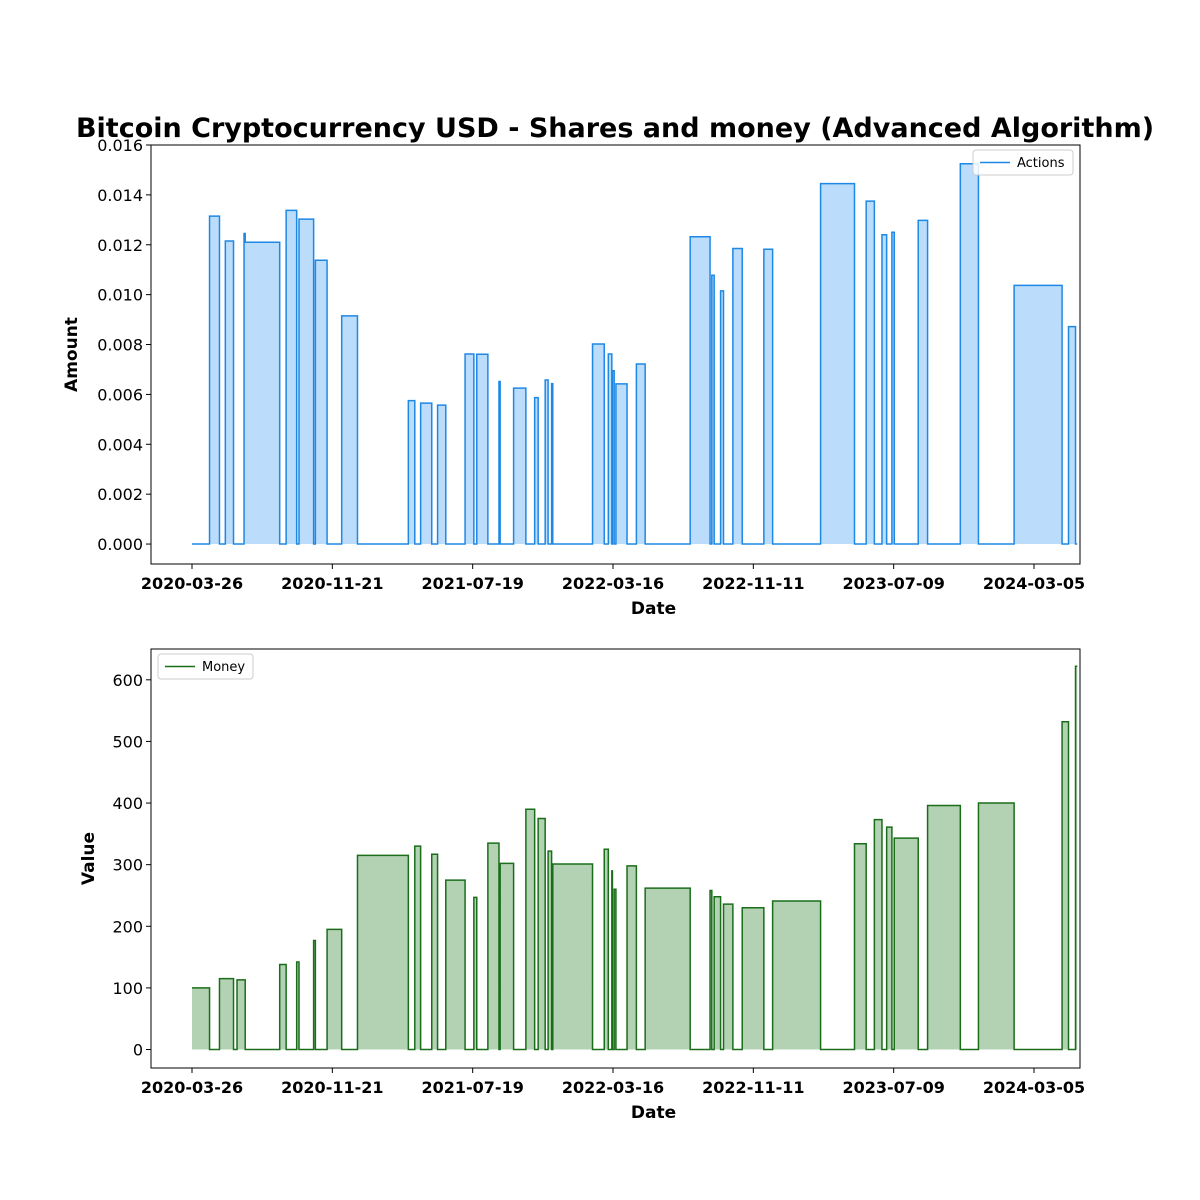 This screenshot has height=1200, width=1200. Describe the element at coordinates (120, 245) in the screenshot. I see `y-tick-label: 0.012` at that location.